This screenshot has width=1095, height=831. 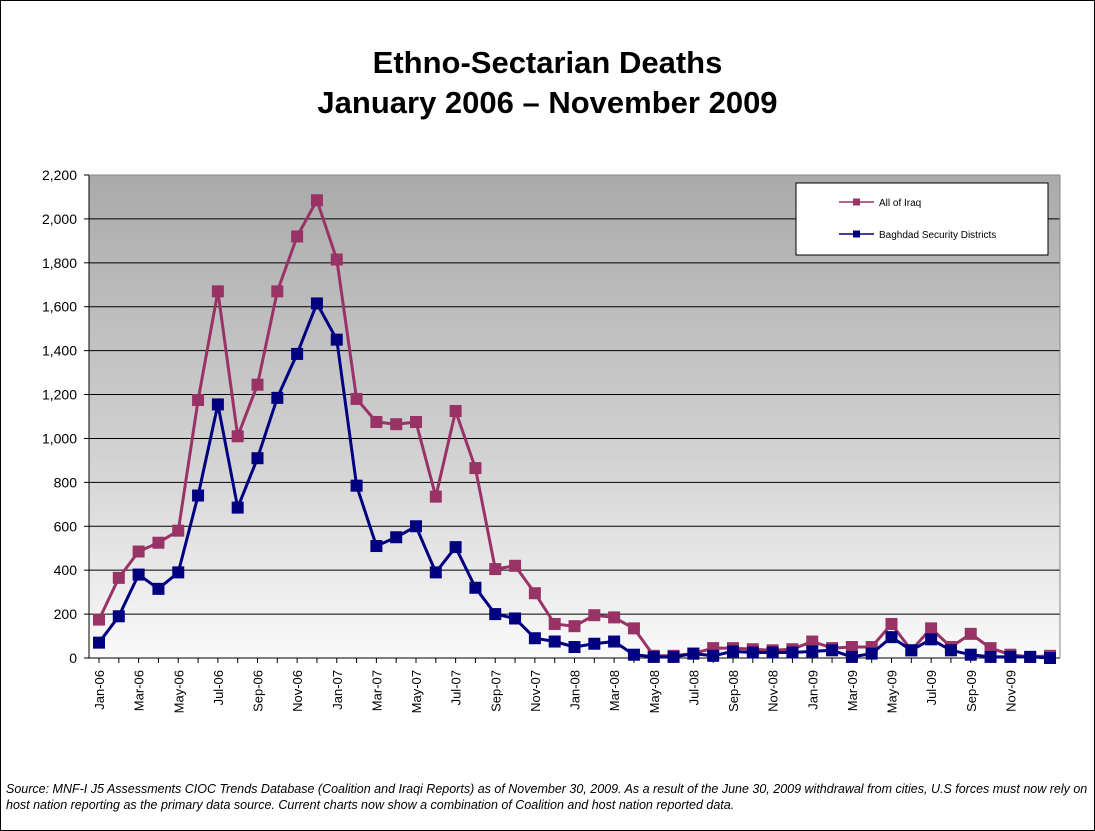 What do you see at coordinates (900, 203) in the screenshot?
I see `legend-label: All of Iraq` at bounding box center [900, 203].